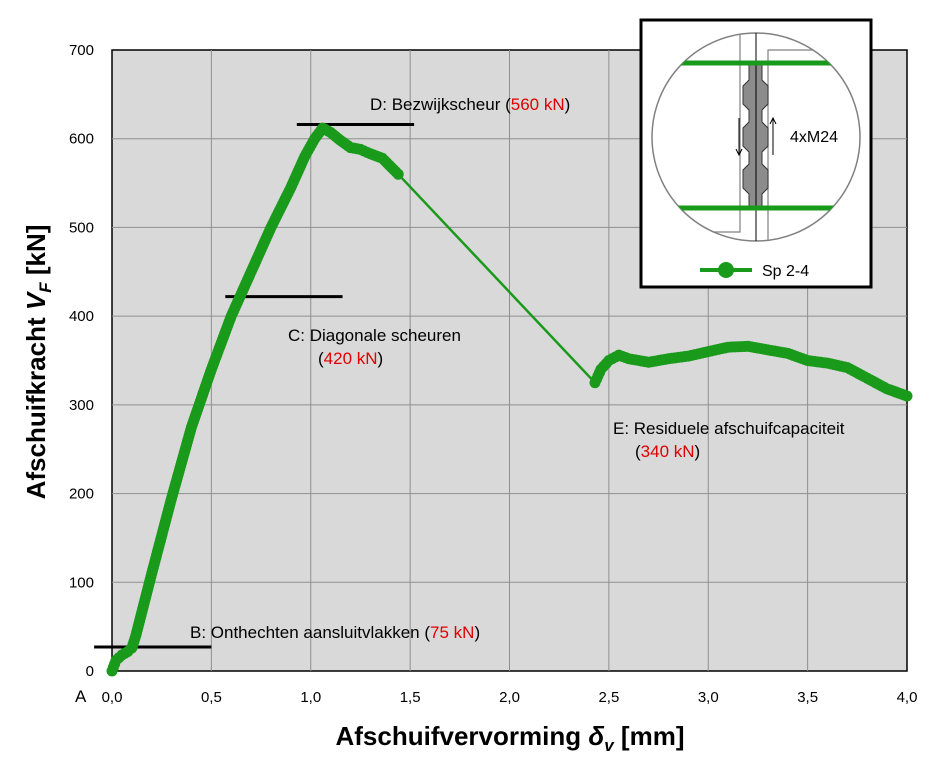 This screenshot has height=765, width=948. What do you see at coordinates (81, 494) in the screenshot?
I see `y-tick-label: 200` at bounding box center [81, 494].